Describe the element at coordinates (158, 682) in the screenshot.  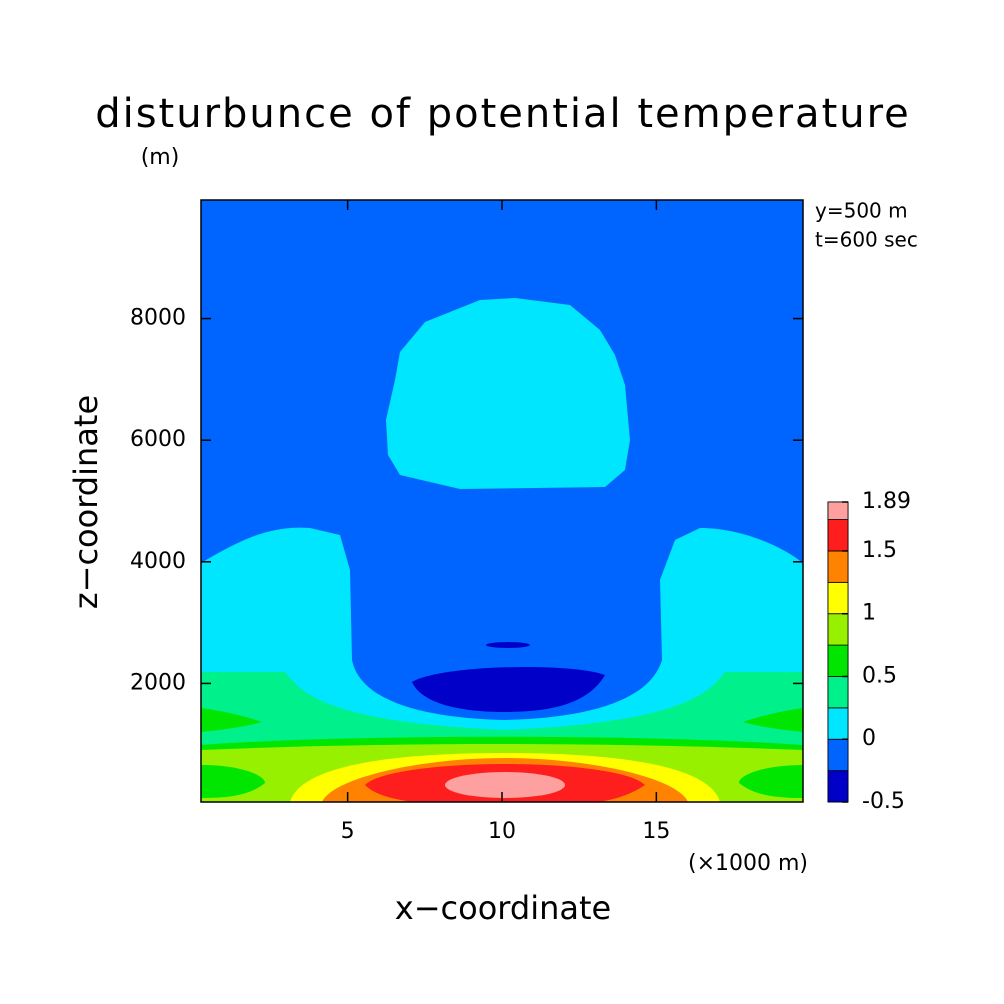
I see `y-tick-label: 2000` at that location.